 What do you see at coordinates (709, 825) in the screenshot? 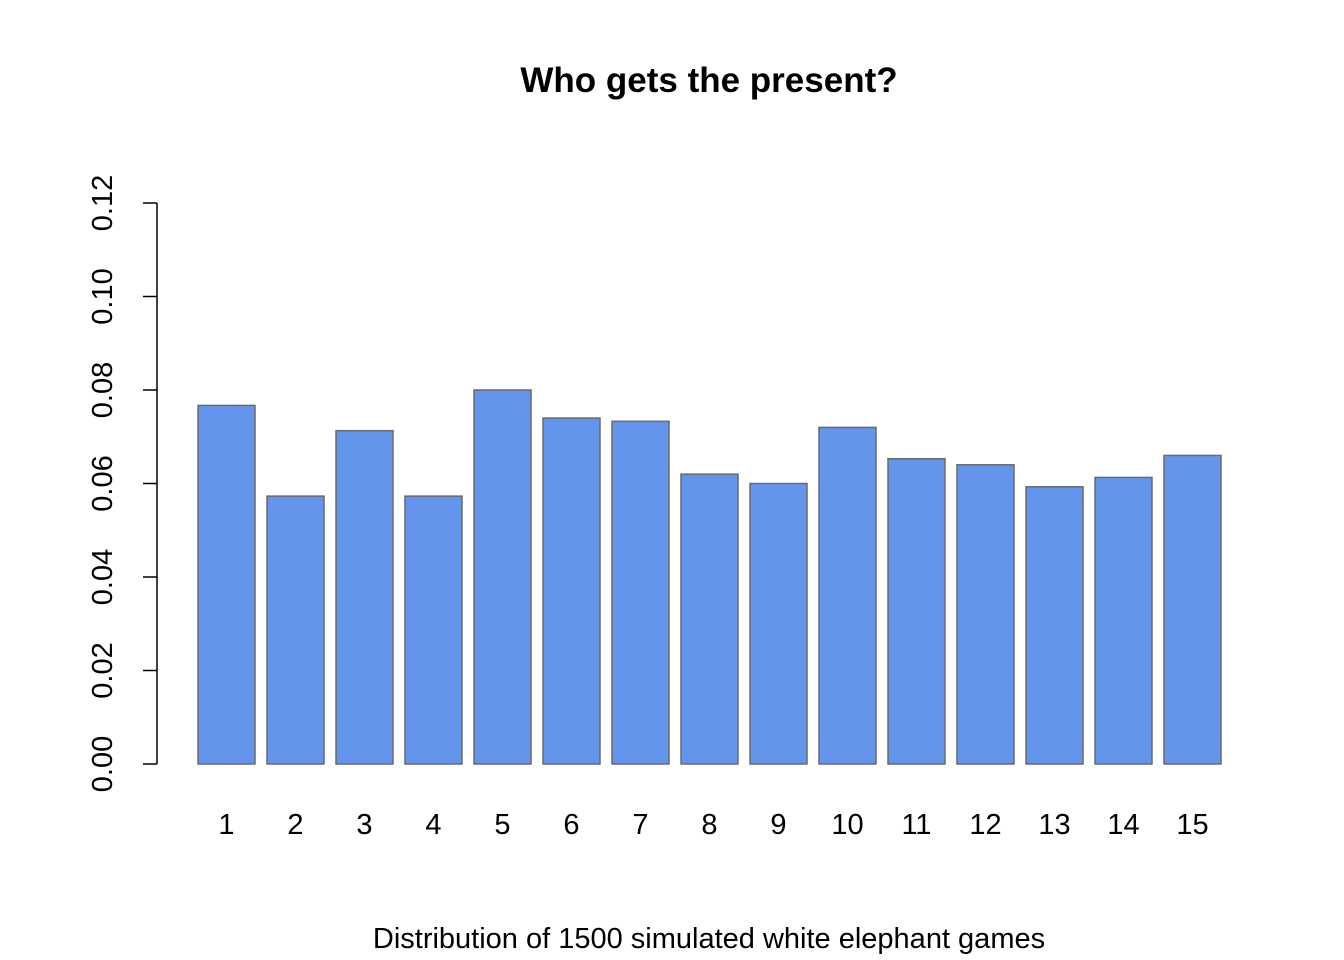
I see `x-tick-label: 8` at bounding box center [709, 825].